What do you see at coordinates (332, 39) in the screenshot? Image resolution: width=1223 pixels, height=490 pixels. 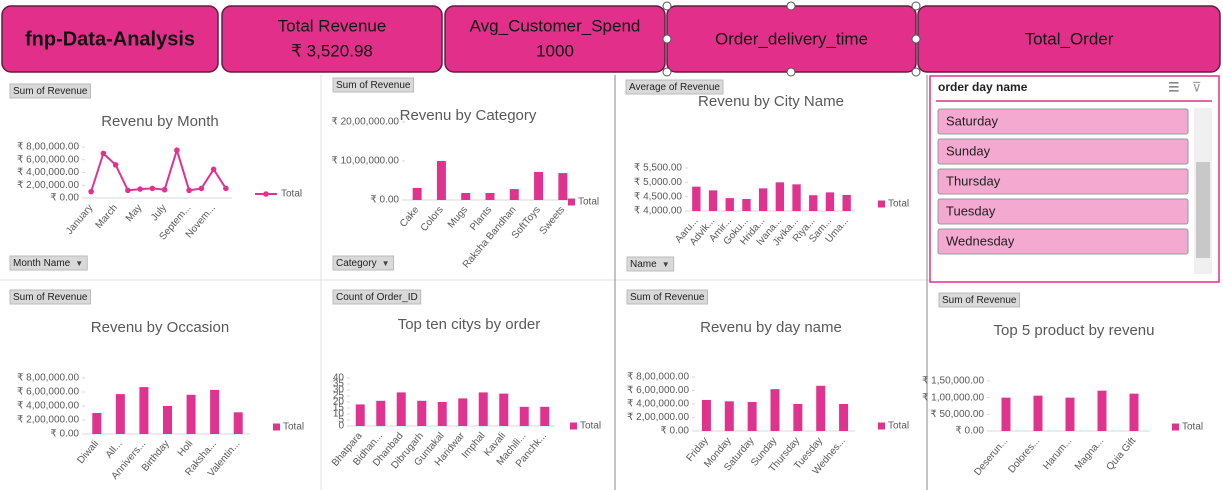 I see `kpi-card` at bounding box center [332, 39].